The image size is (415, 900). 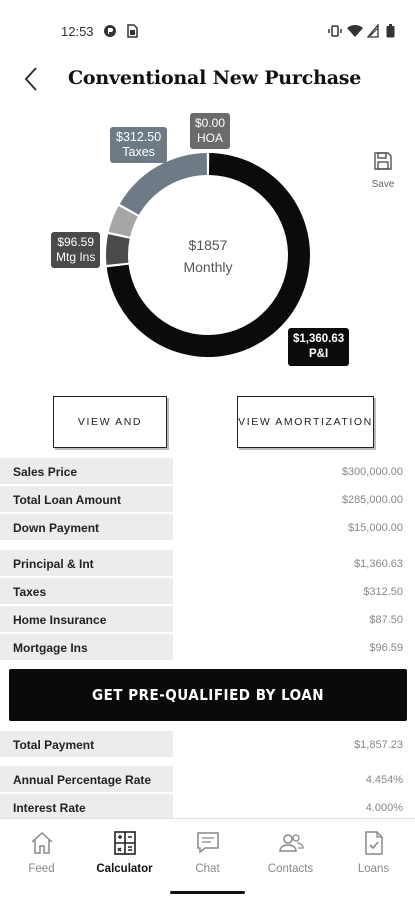 I want to click on tab-feed: Feed, so click(x=41, y=852).